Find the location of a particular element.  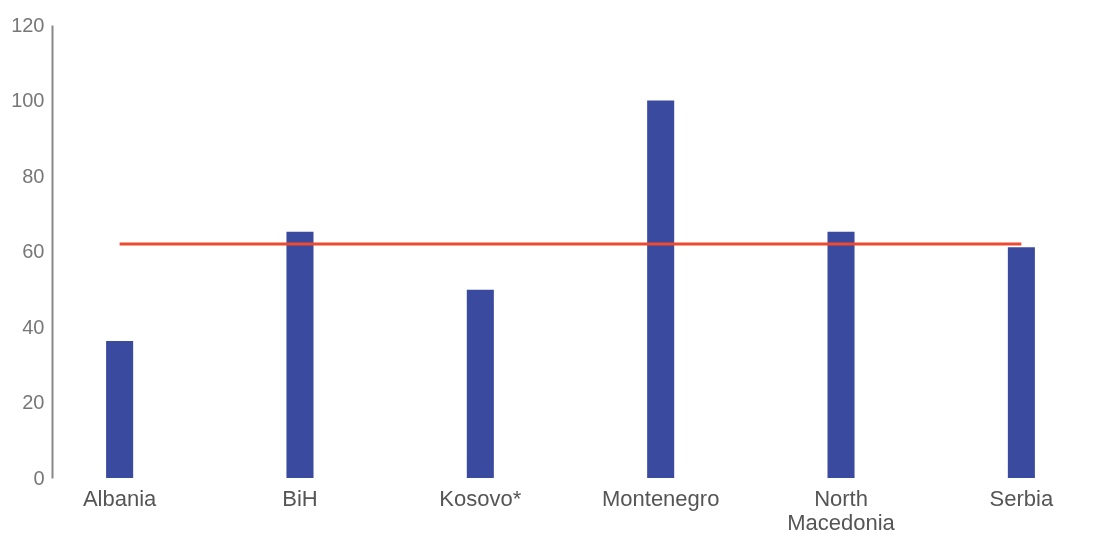

x-tick-label: North Macedonia is located at coordinates (841, 510).